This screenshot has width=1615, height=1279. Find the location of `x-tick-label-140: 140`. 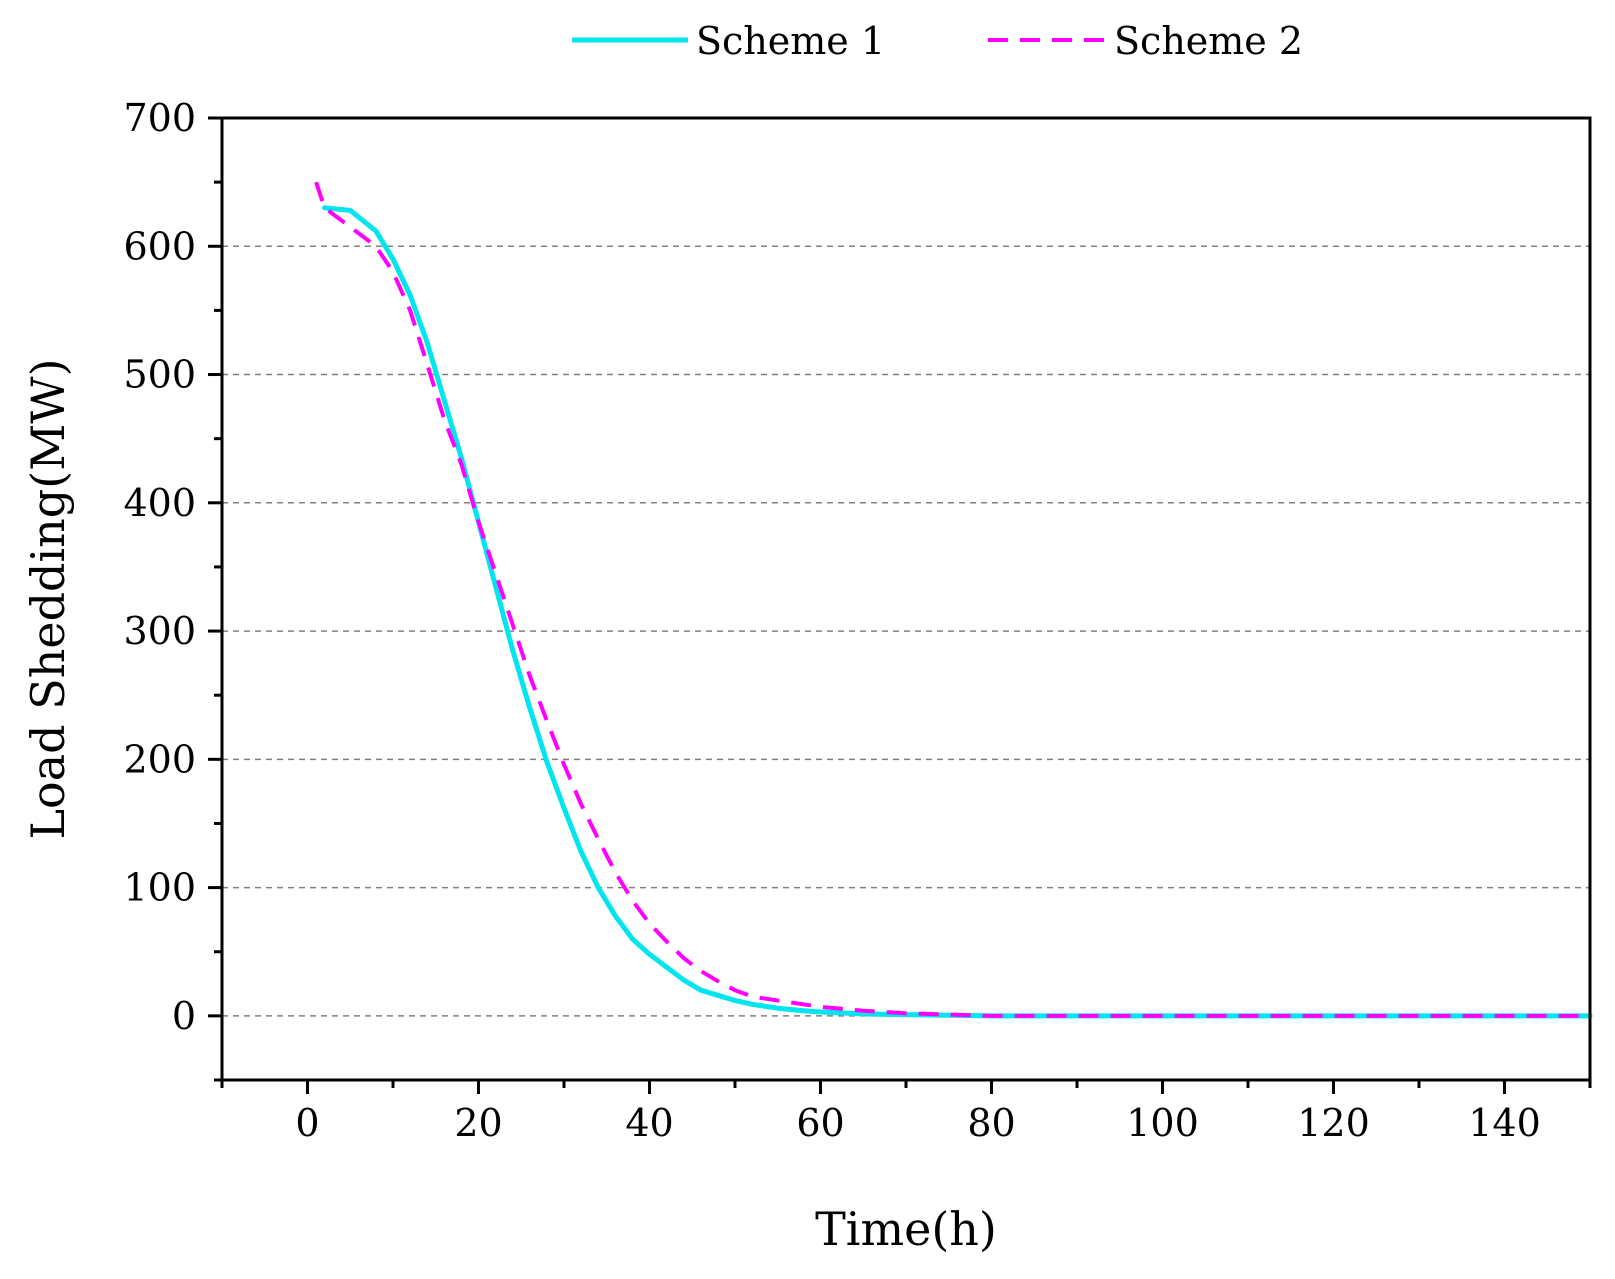

x-tick-label-140: 140 is located at coordinates (1504, 1123).